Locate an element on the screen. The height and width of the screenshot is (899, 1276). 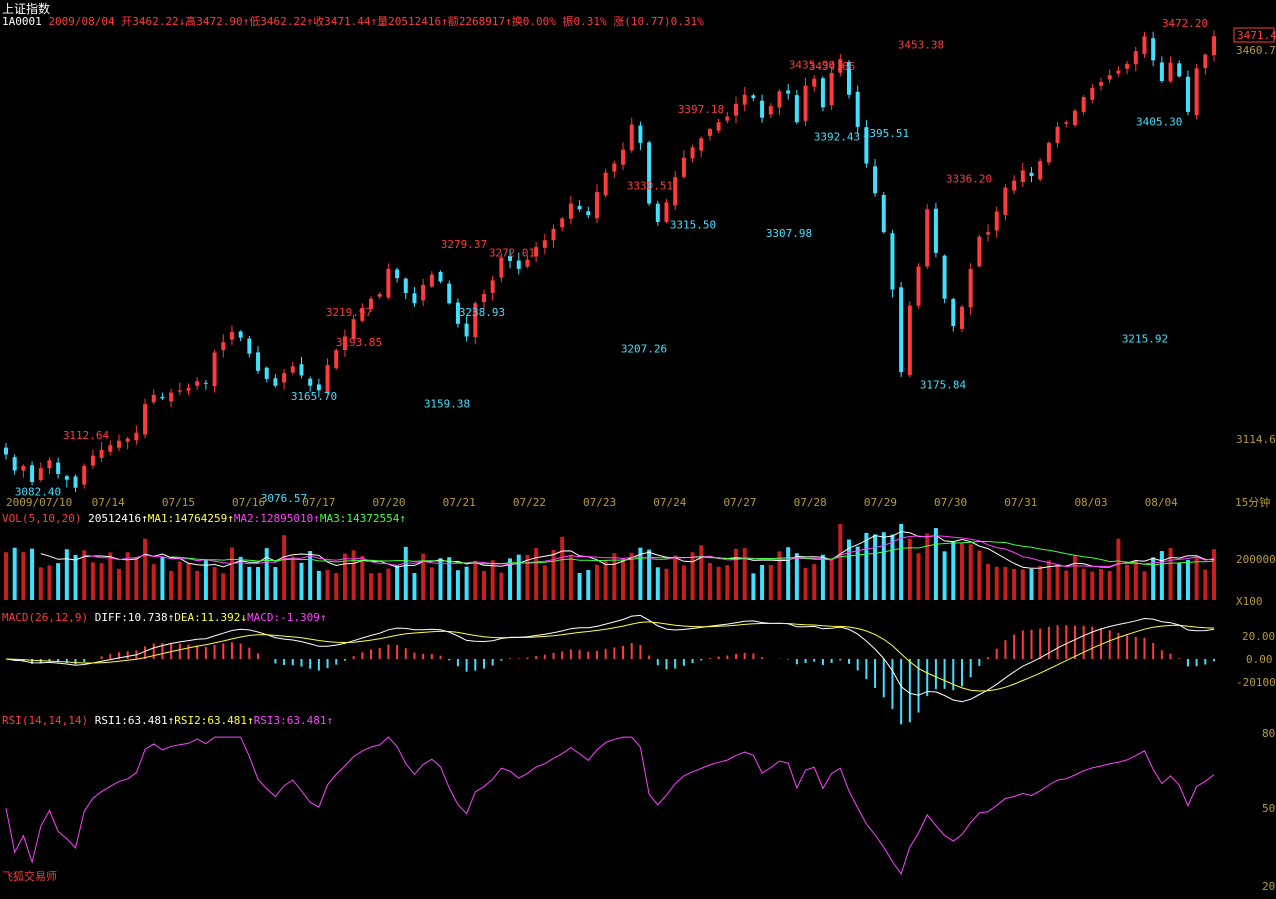
open-value: 开3462.22↓ is located at coordinates (153, 21).